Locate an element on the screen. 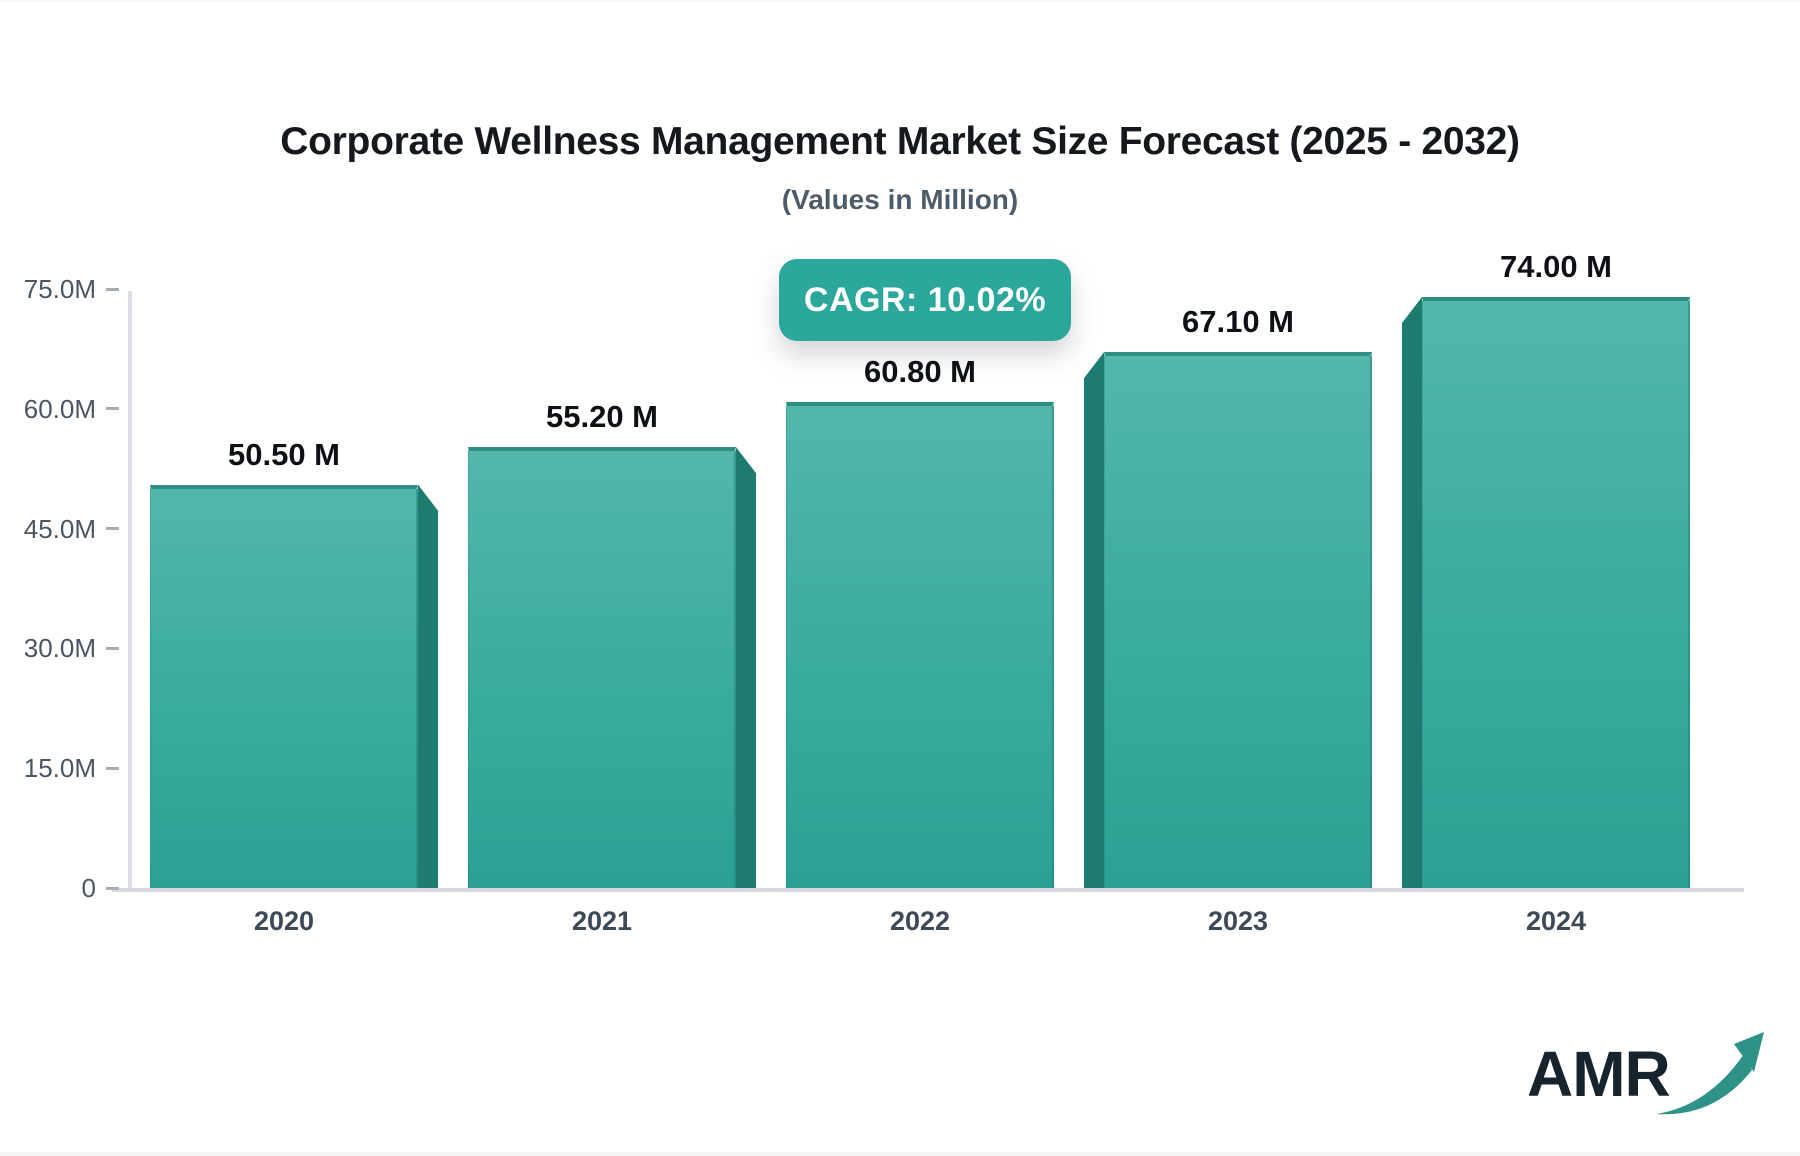  y-axis-tick-label: 0 is located at coordinates (88, 888).